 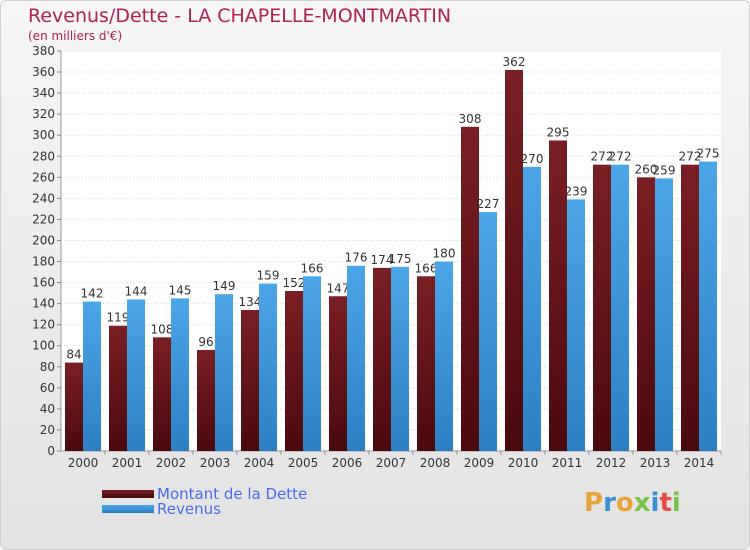 What do you see at coordinates (43, 135) in the screenshot?
I see `y-tick-label: 300` at bounding box center [43, 135].